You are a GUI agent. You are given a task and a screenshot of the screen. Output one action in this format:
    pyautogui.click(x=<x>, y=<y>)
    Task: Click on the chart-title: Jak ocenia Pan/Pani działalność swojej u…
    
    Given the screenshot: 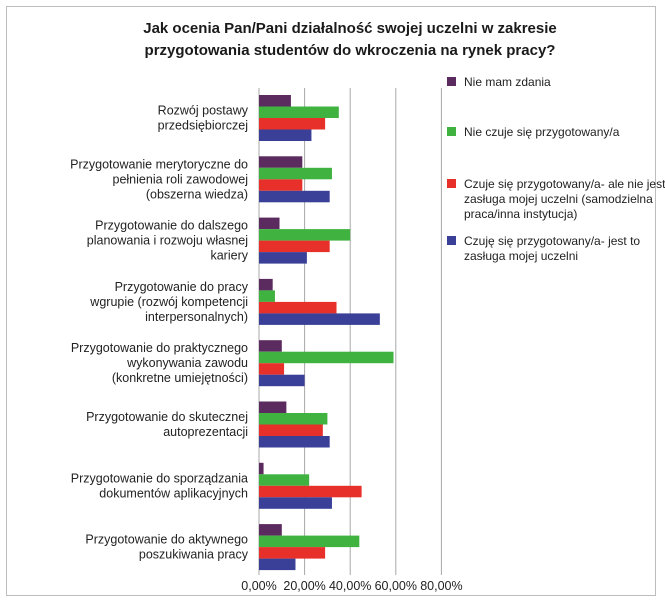 What is the action you would take?
    pyautogui.click(x=342, y=40)
    